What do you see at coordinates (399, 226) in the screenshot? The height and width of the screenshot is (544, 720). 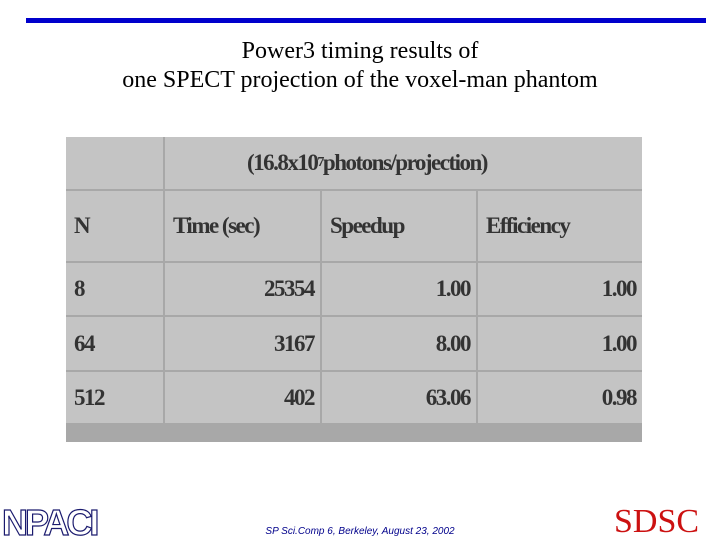 I see `column-header: Speedup` at bounding box center [399, 226].